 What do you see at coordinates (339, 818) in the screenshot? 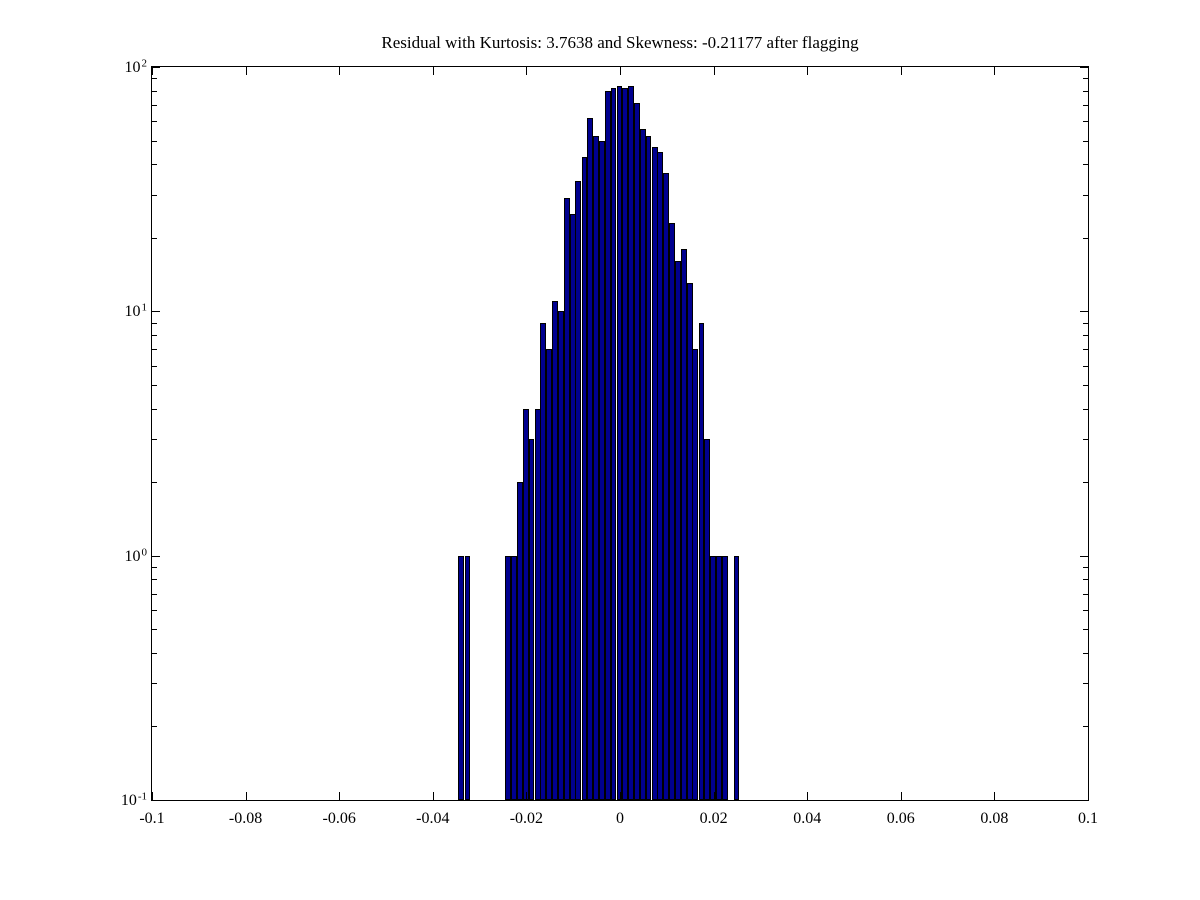
I see `x-tick-label: -0.06` at bounding box center [339, 818].